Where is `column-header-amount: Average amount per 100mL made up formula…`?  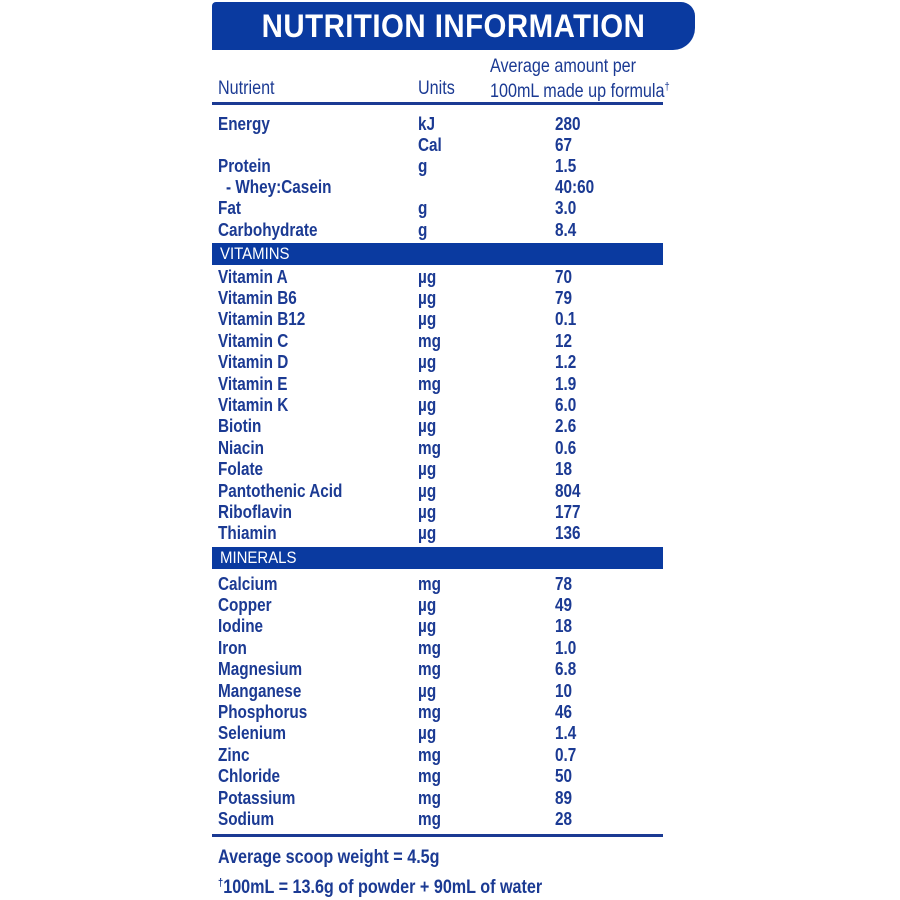 column-header-amount: Average amount per 100mL made up formula… is located at coordinates (595, 79).